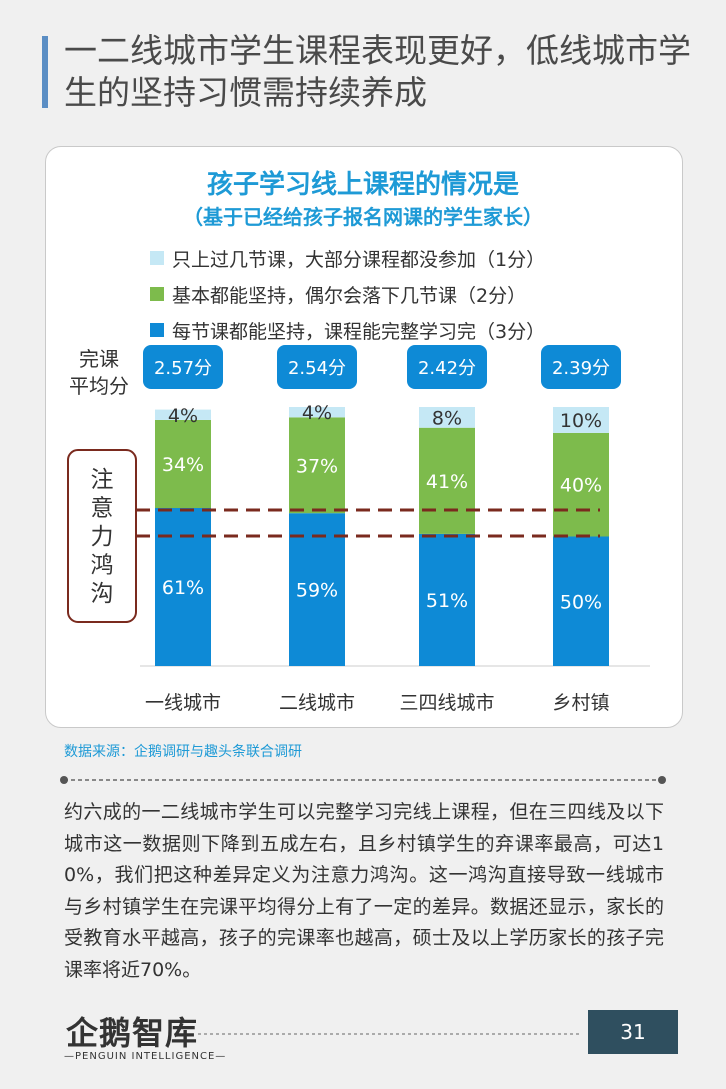 The image size is (726, 1089). I want to click on penguin-logo: 企鹅智库, so click(132, 1033).